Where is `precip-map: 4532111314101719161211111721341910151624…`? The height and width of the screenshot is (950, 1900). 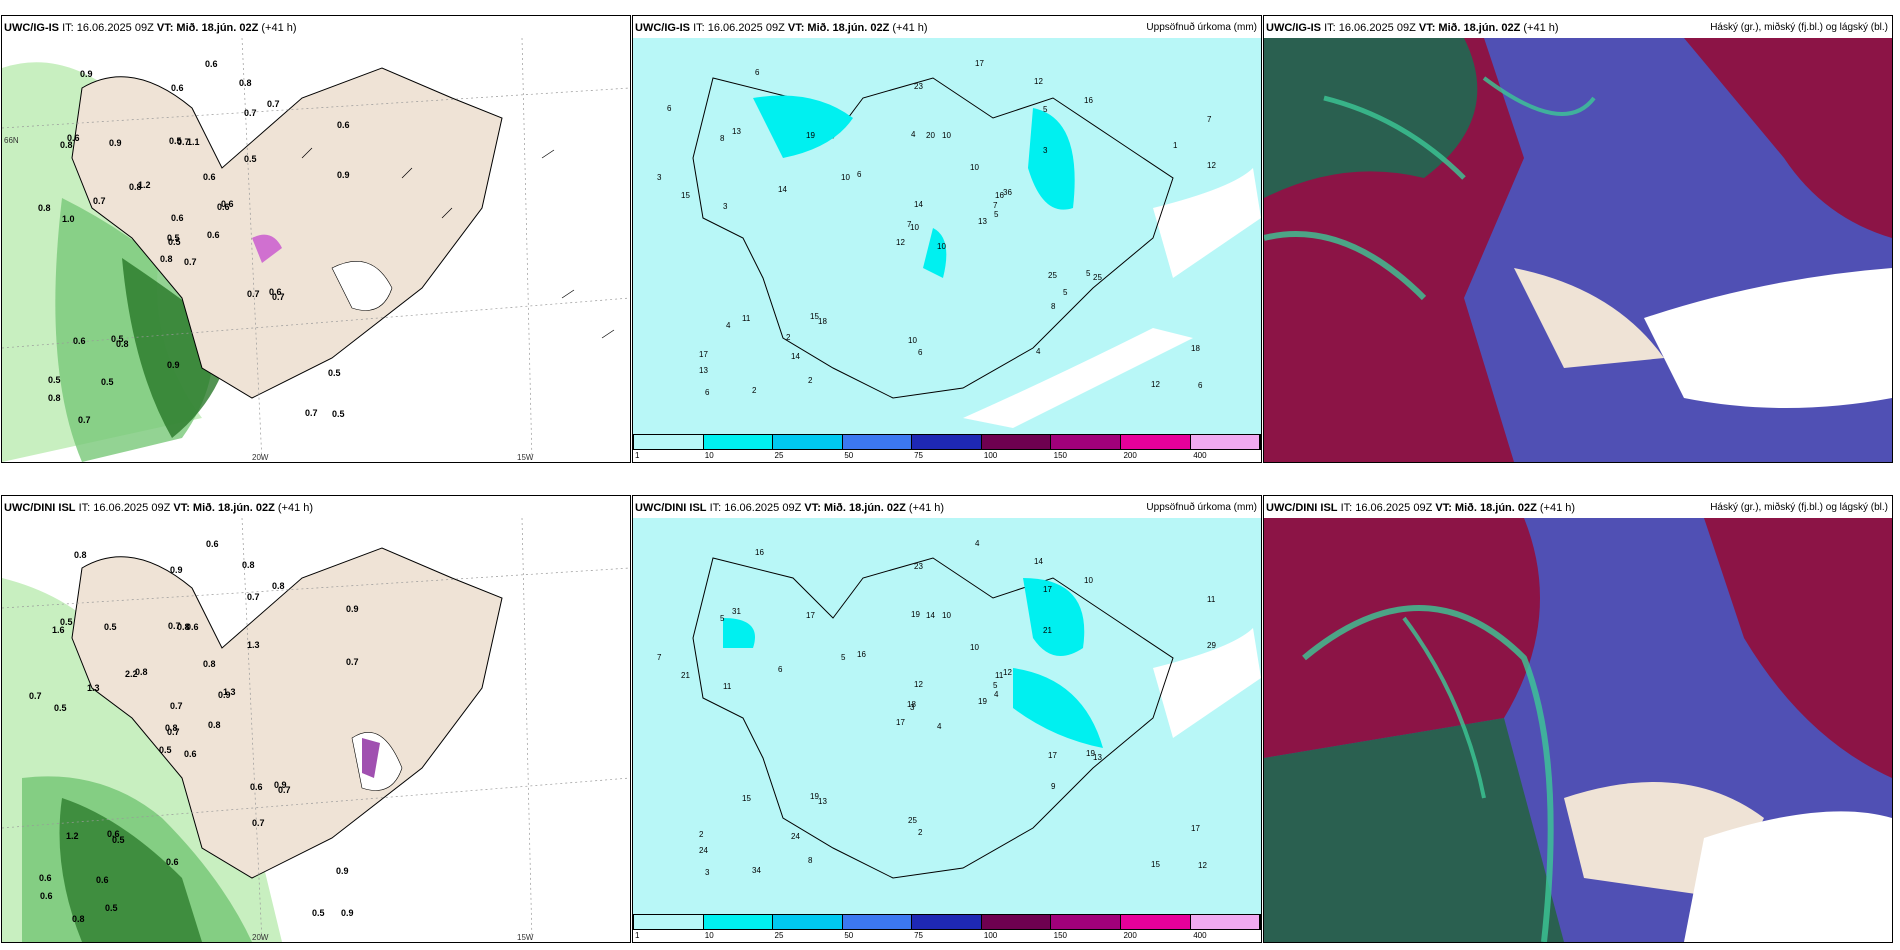
precip-map: 4532111314101719161211111721341910151624… is located at coordinates (947, 716).